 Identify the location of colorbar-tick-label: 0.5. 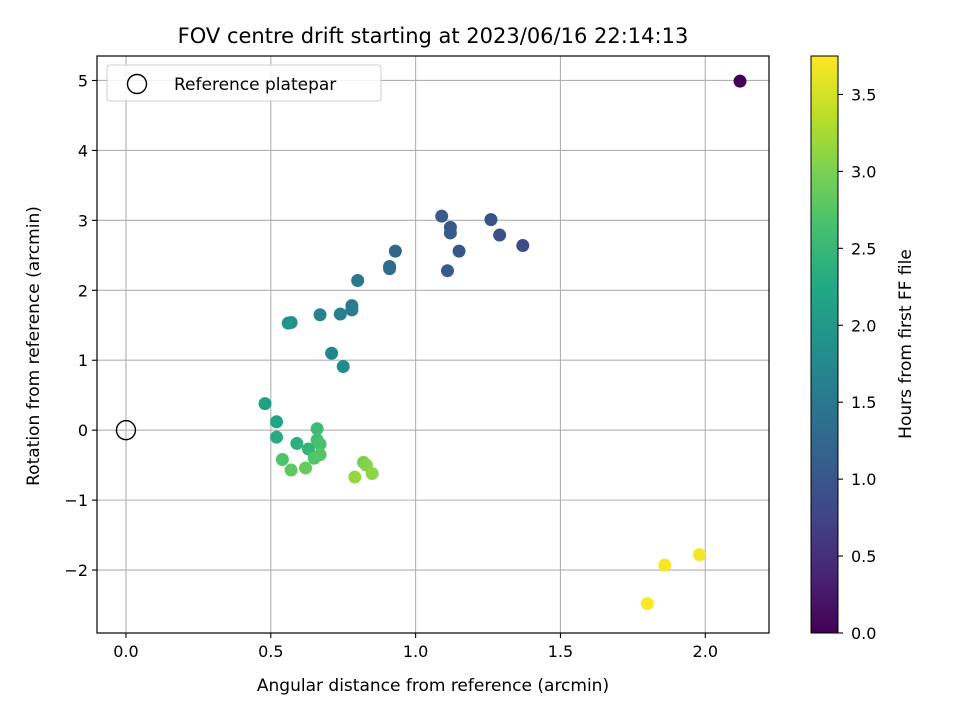
(863, 556).